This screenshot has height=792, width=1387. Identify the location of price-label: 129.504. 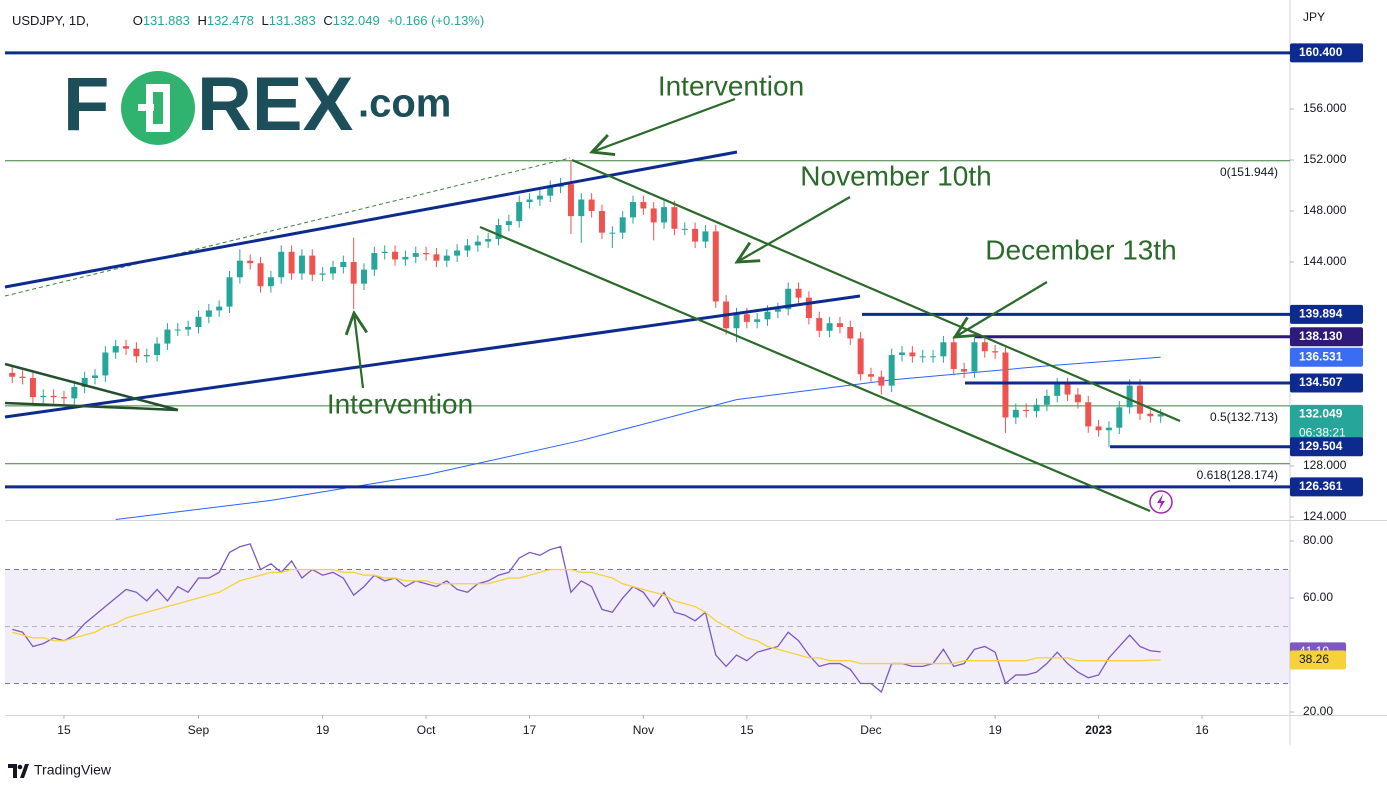
(1321, 446).